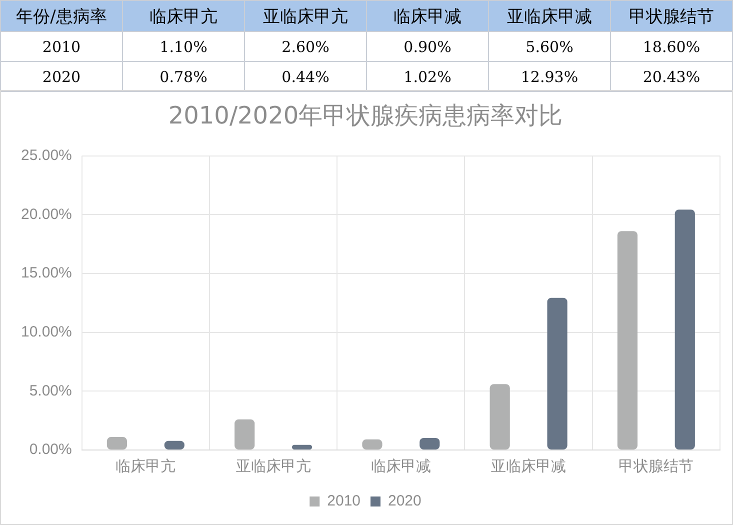  Describe the element at coordinates (549, 16) in the screenshot. I see `category-label: 亚临床甲减` at that location.